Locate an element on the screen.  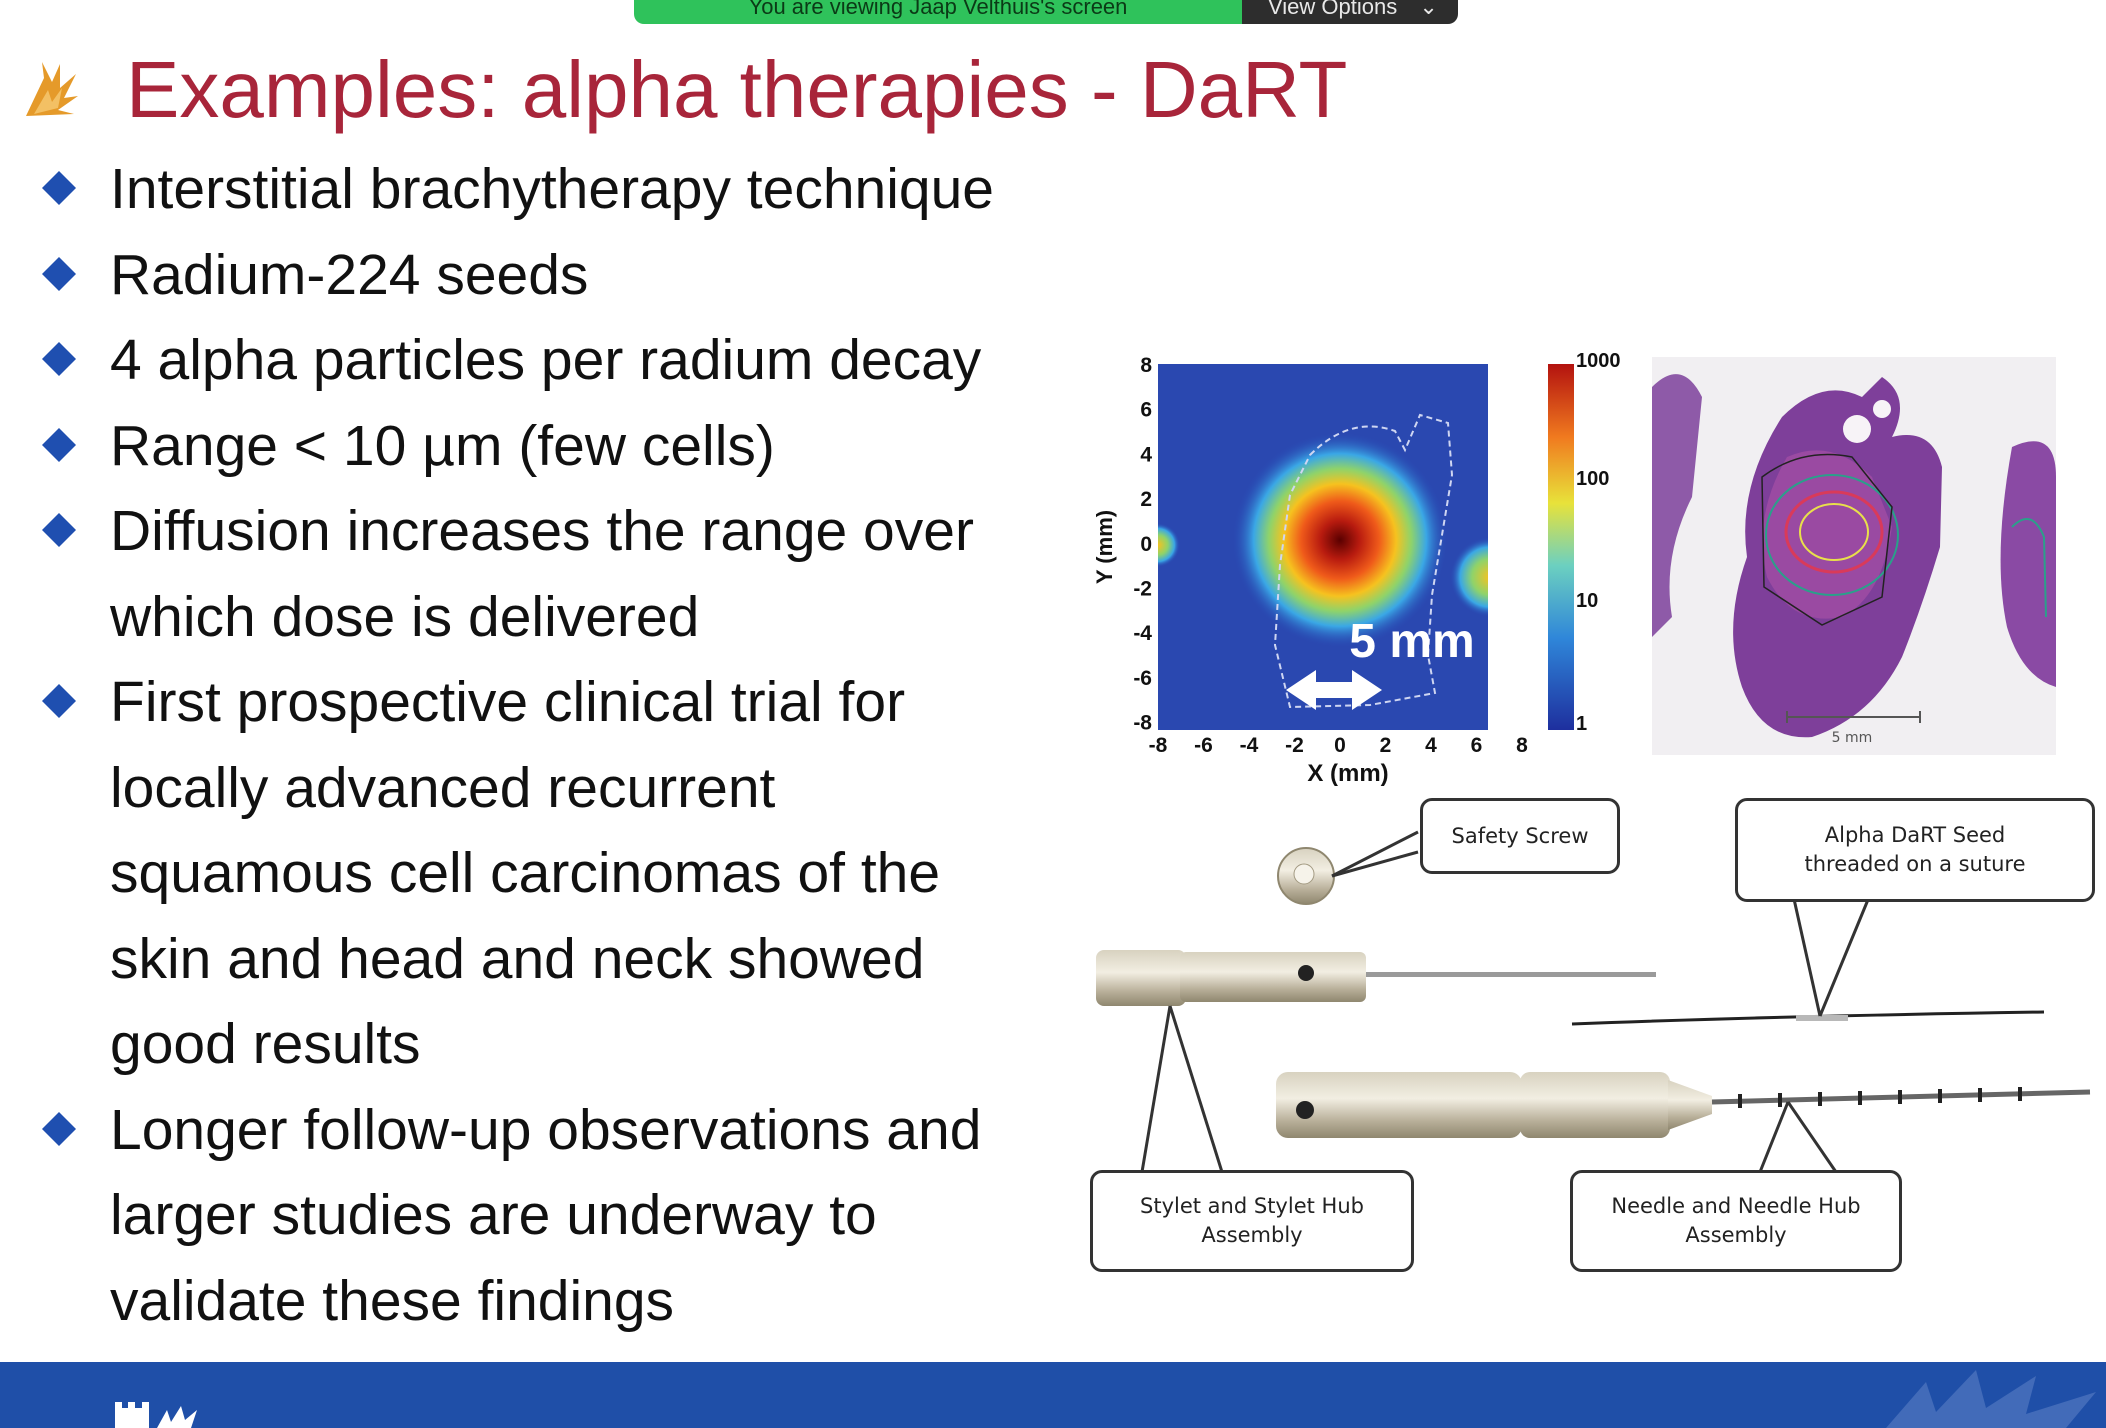
colorbar is located at coordinates (1561, 547).